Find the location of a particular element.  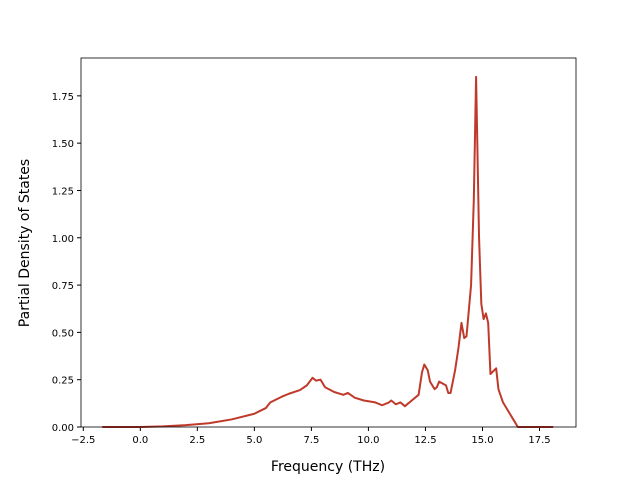

y-tick-label: 0.50 is located at coordinates (63, 333).